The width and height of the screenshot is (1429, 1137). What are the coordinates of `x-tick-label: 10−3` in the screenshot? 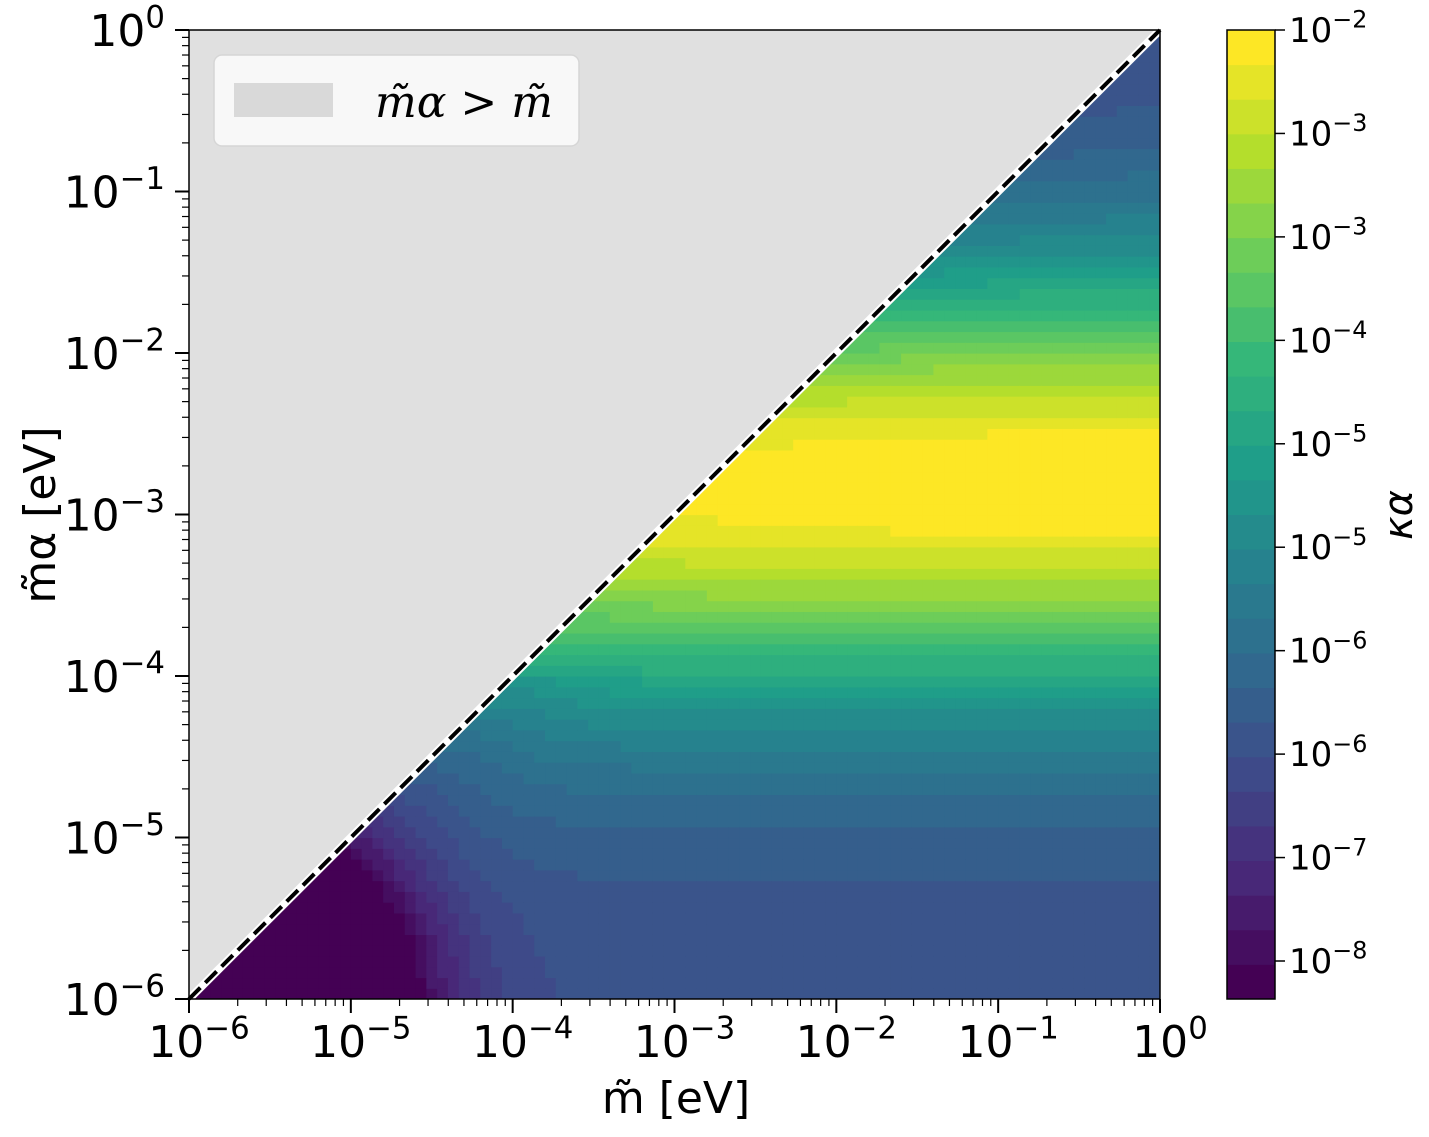 It's located at (684, 1039).